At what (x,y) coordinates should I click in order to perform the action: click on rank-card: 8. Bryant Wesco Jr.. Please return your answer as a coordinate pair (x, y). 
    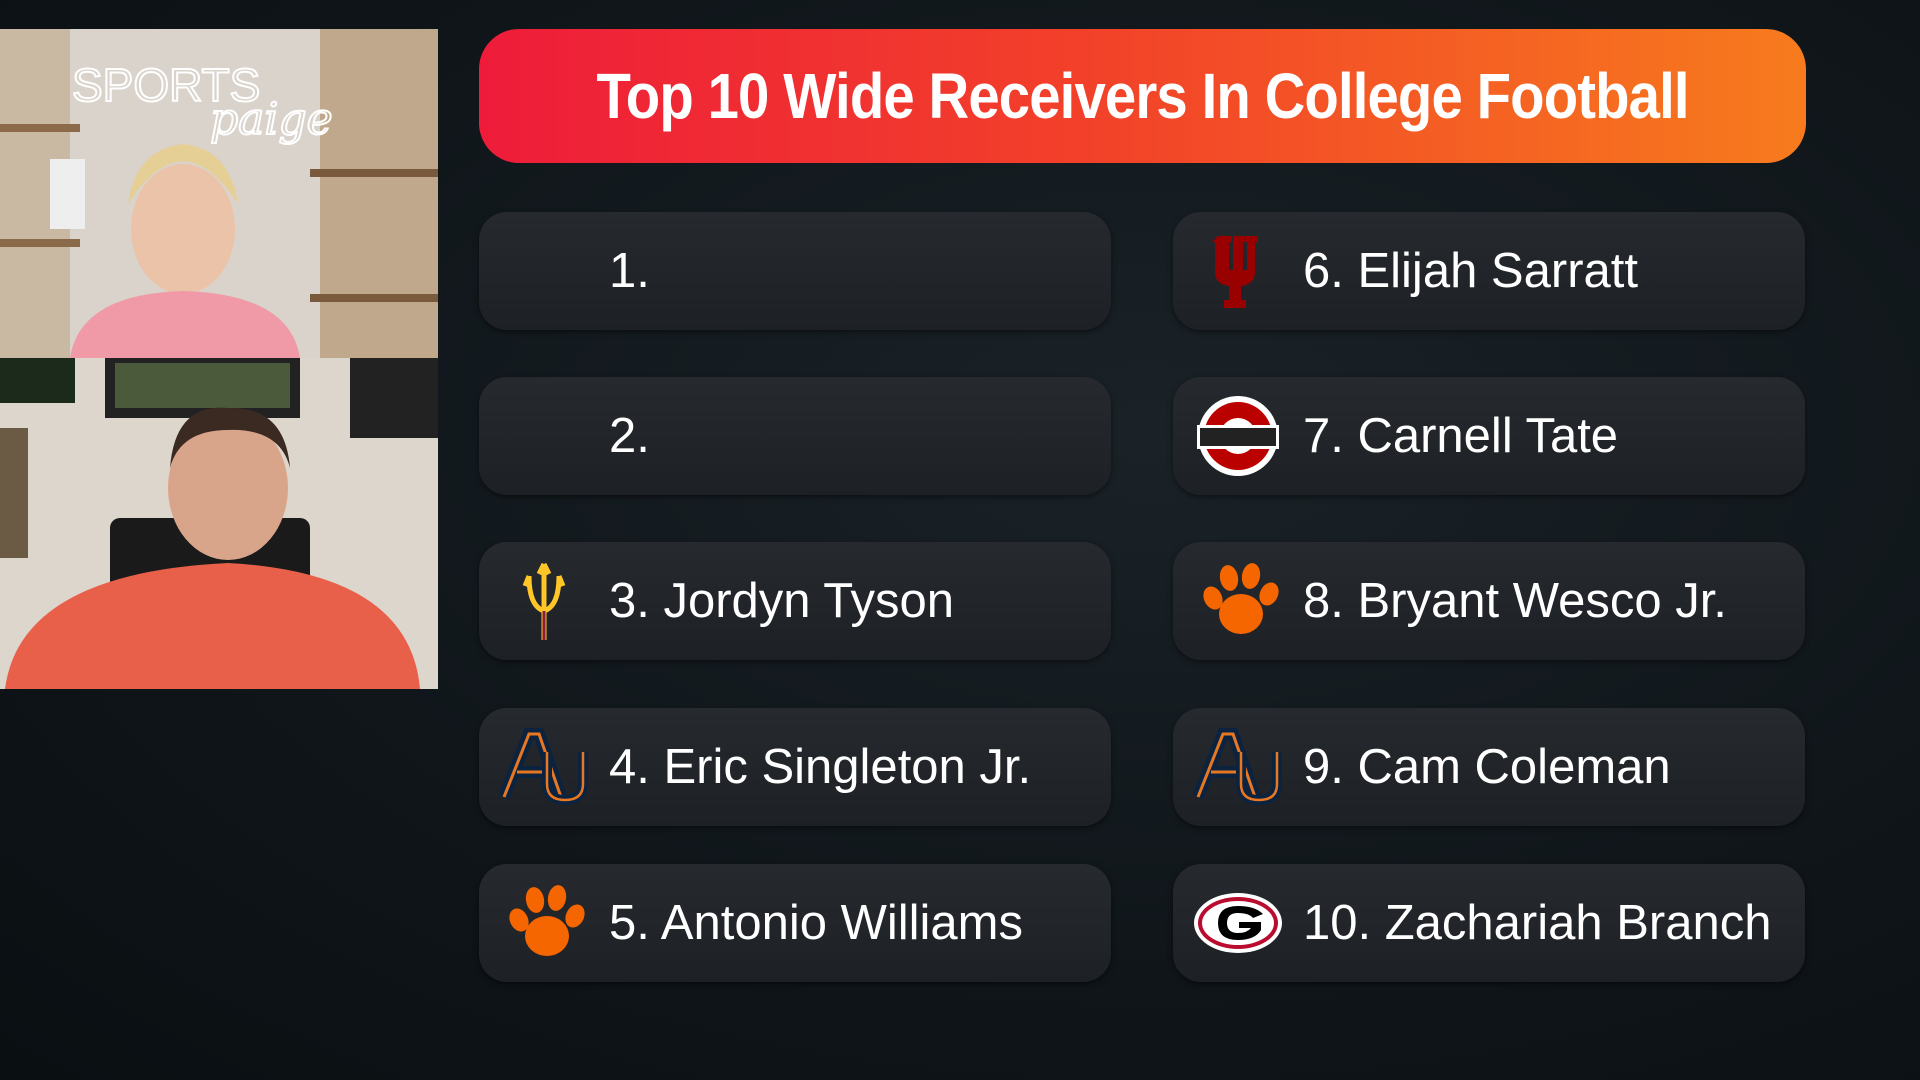
    Looking at the image, I should click on (1489, 601).